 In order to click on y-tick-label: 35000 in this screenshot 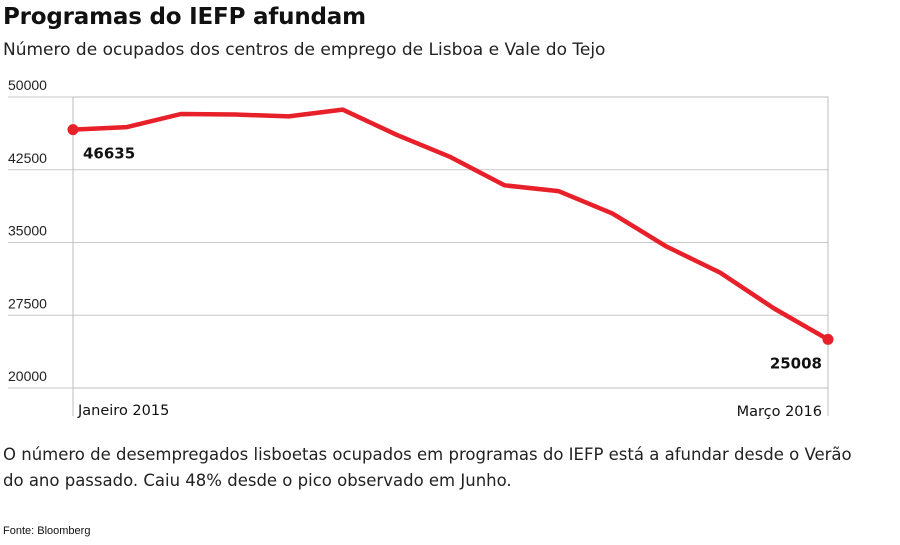, I will do `click(27, 231)`.